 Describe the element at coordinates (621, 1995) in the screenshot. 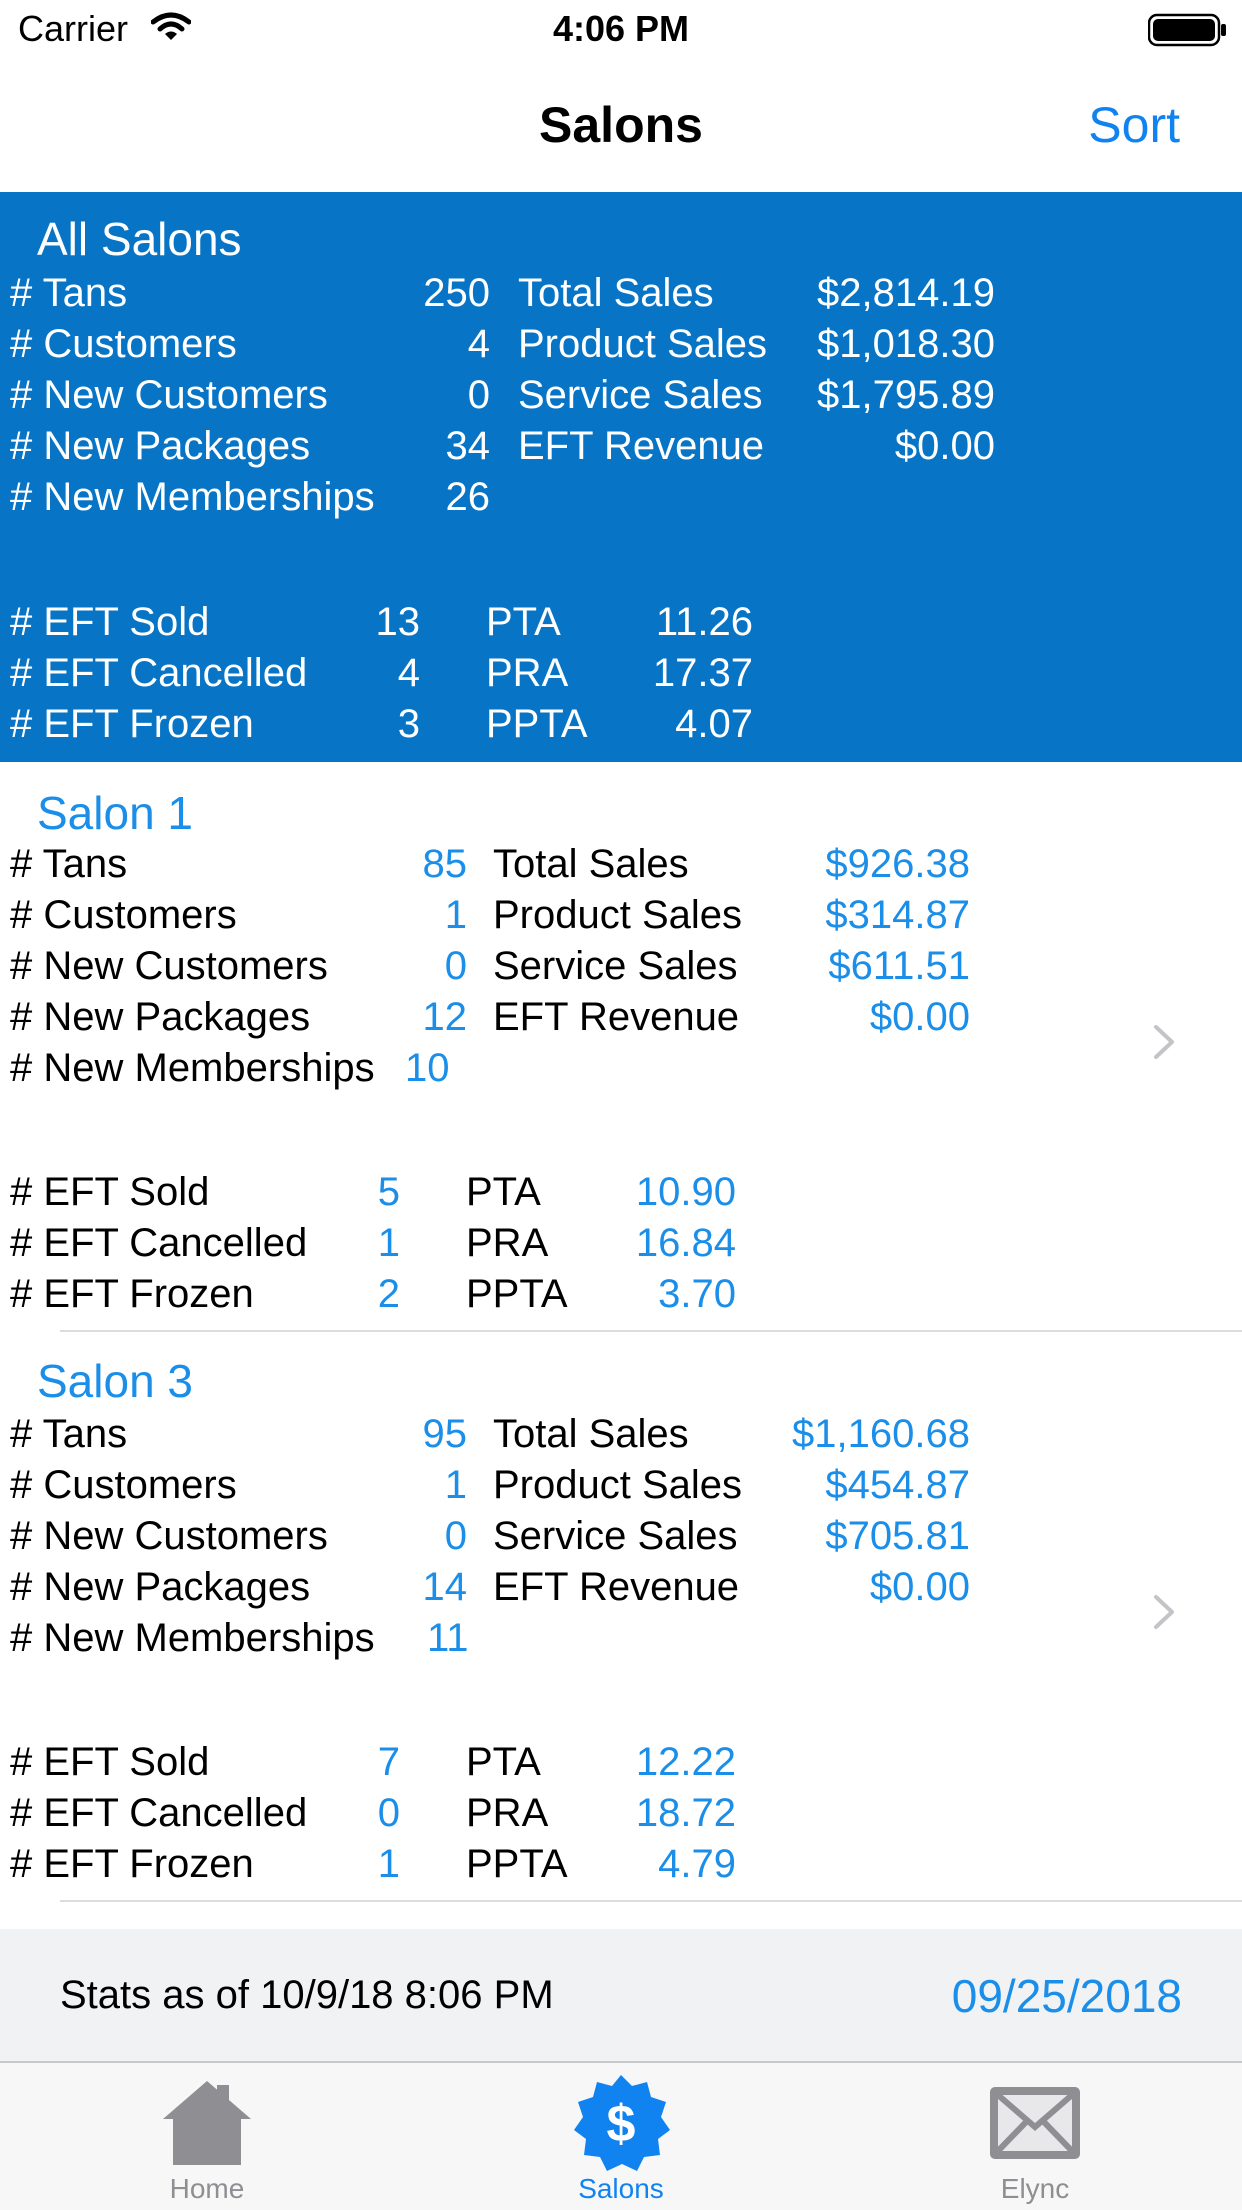

I see `stats-footer: Stats as of 10/9/18 8:06 PM 09/25/2018` at that location.